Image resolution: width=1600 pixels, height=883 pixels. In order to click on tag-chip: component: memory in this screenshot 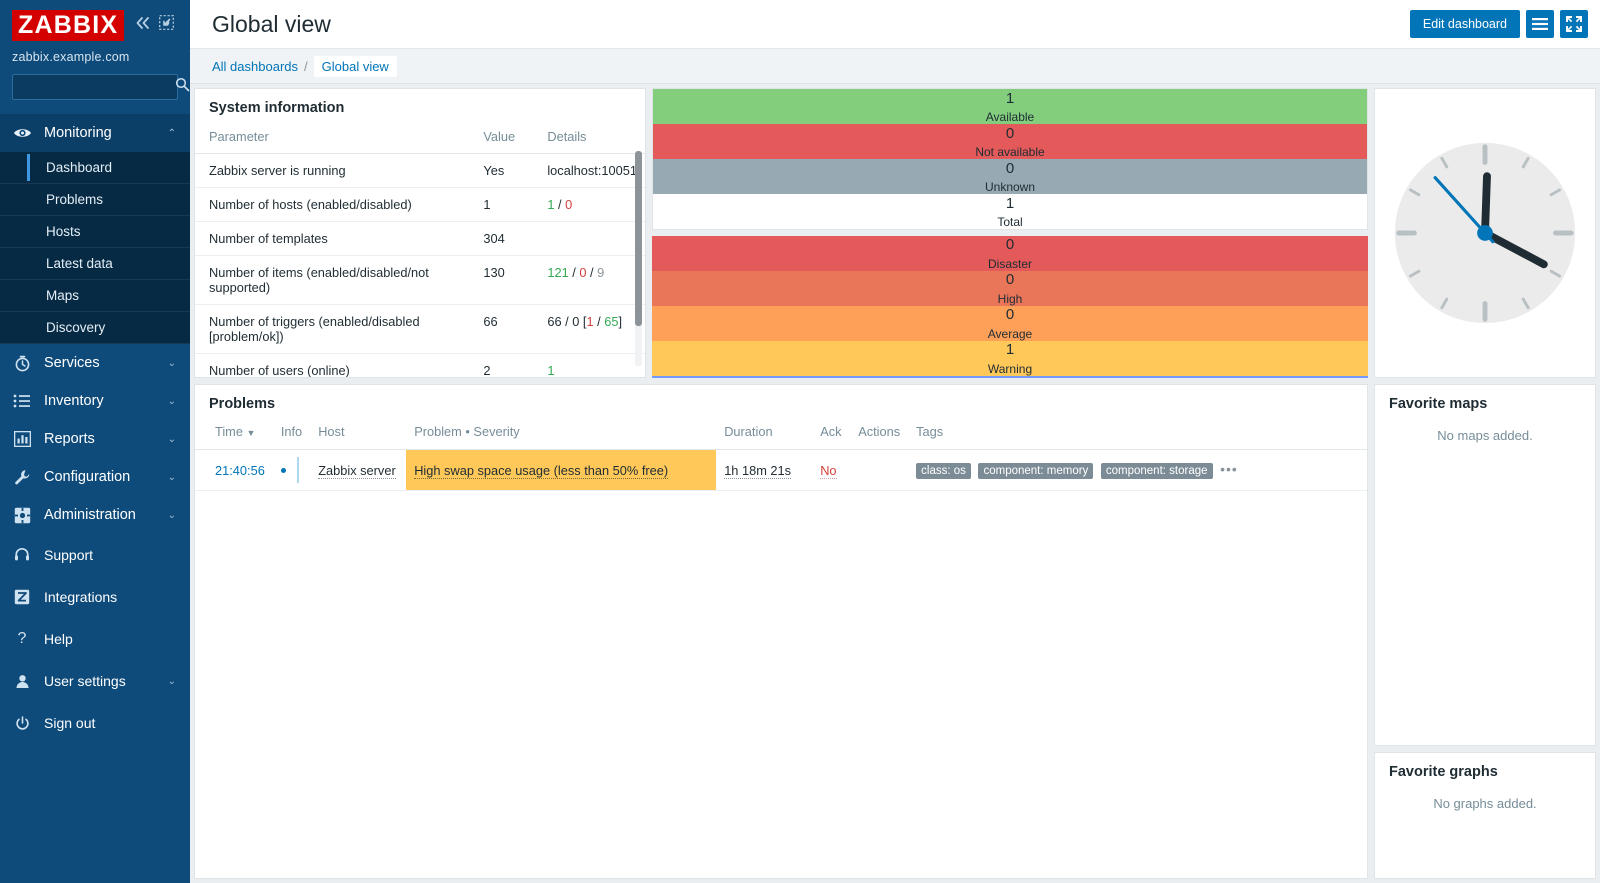, I will do `click(1036, 471)`.